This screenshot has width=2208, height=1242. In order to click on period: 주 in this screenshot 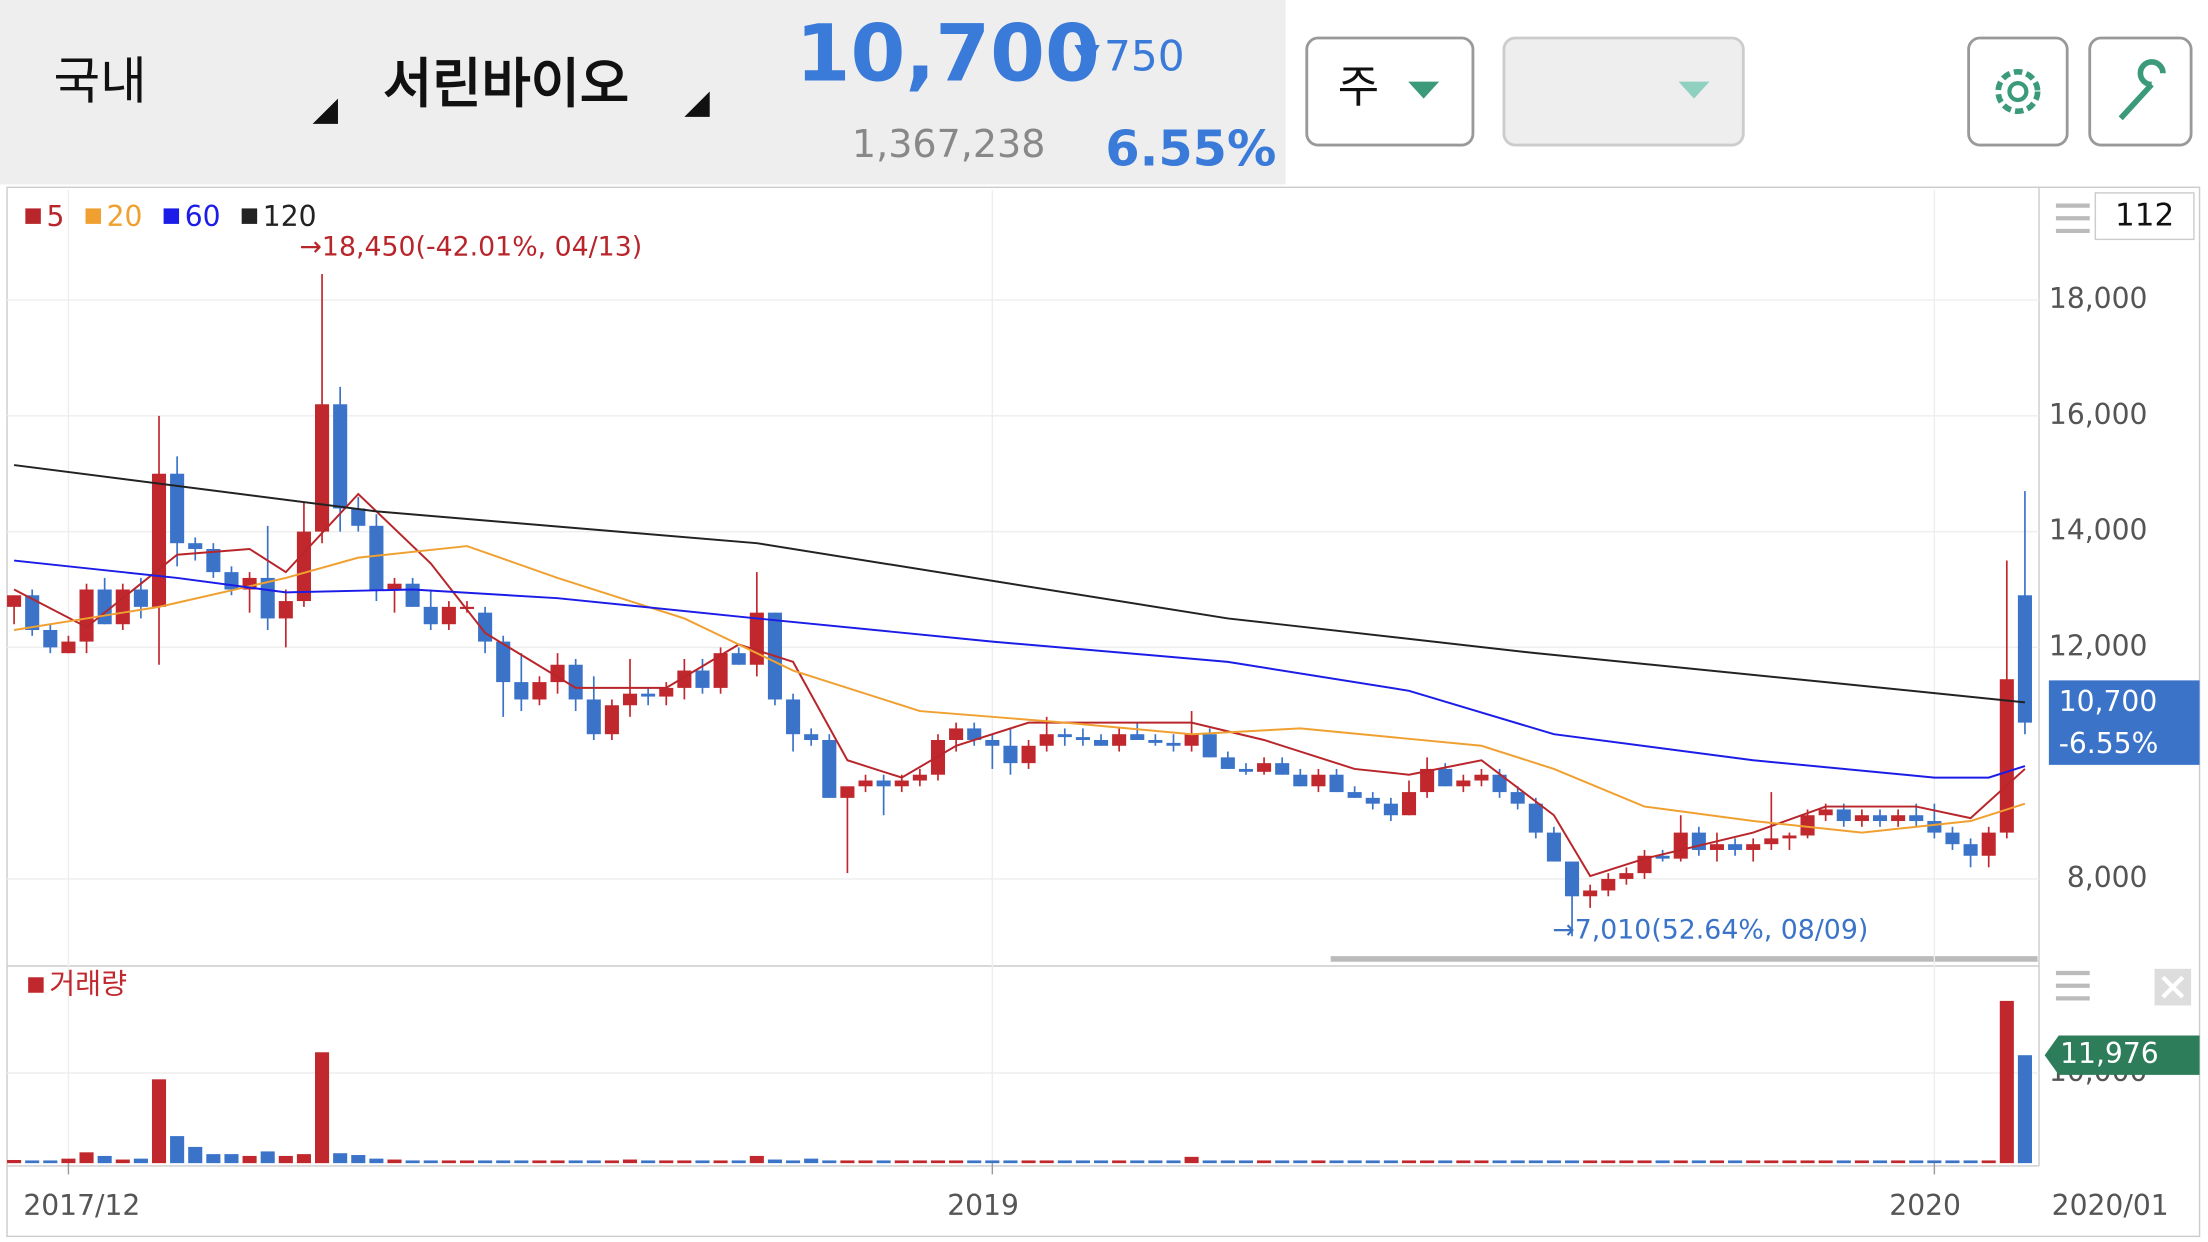, I will do `click(1358, 86)`.